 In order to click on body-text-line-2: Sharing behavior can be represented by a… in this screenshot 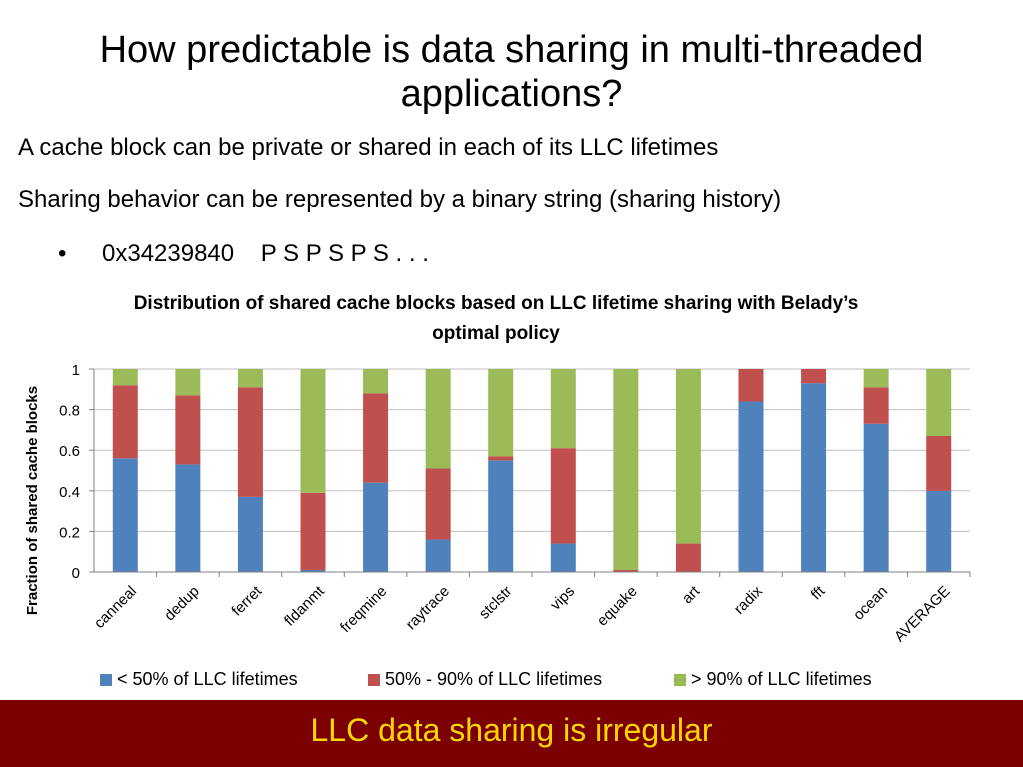, I will do `click(400, 199)`.